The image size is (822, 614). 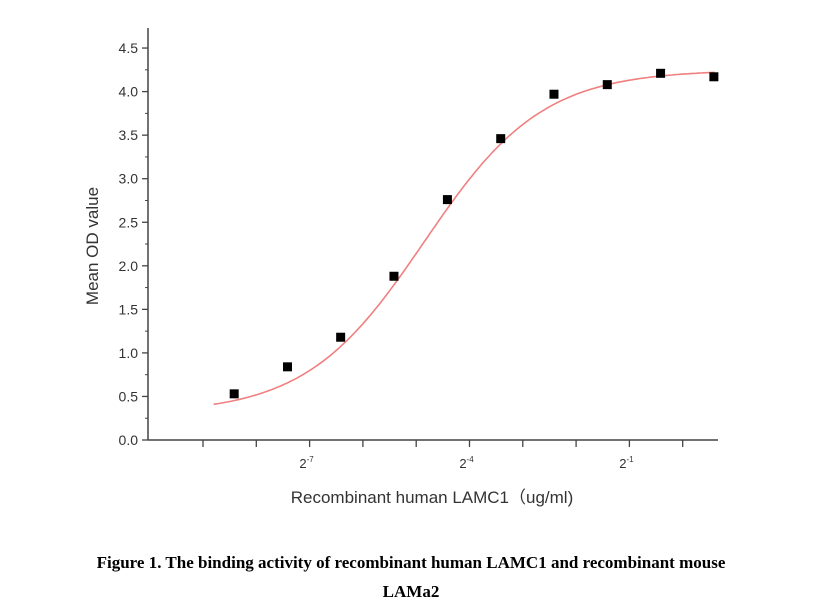 I want to click on x-tick-label: 2-7, so click(x=306, y=463).